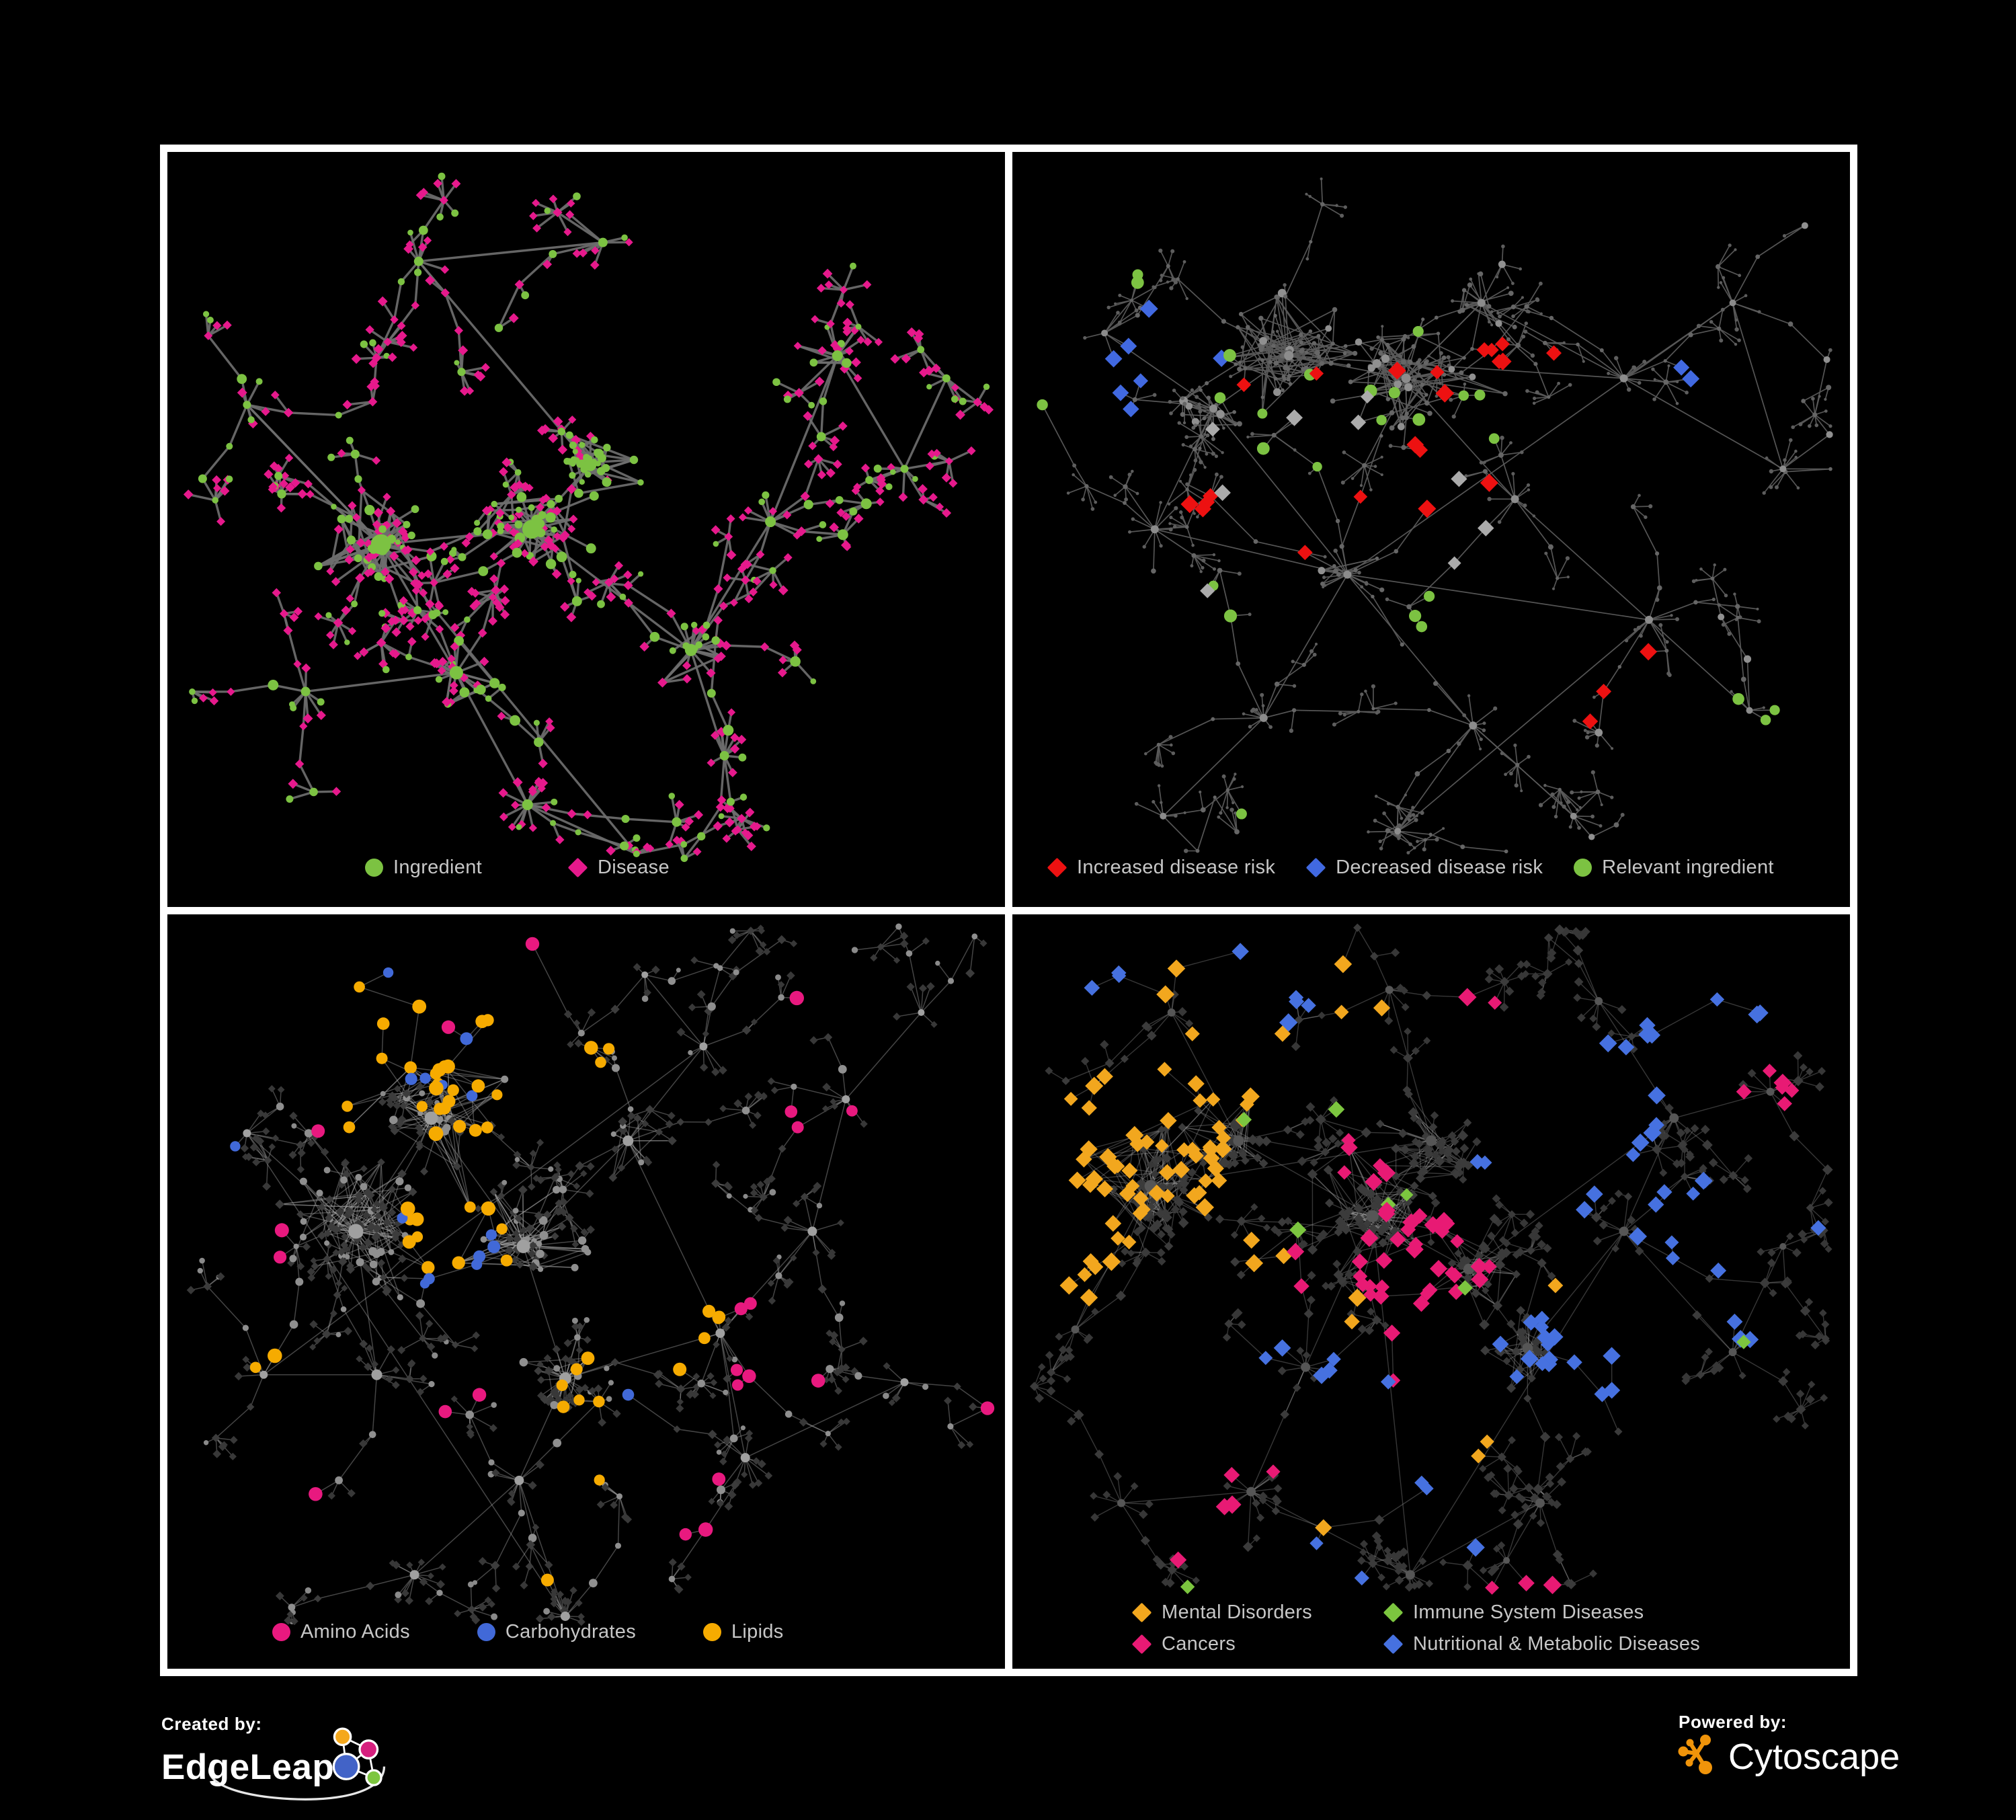  What do you see at coordinates (368, 1749) in the screenshot?
I see `edgeleap-node-pink` at bounding box center [368, 1749].